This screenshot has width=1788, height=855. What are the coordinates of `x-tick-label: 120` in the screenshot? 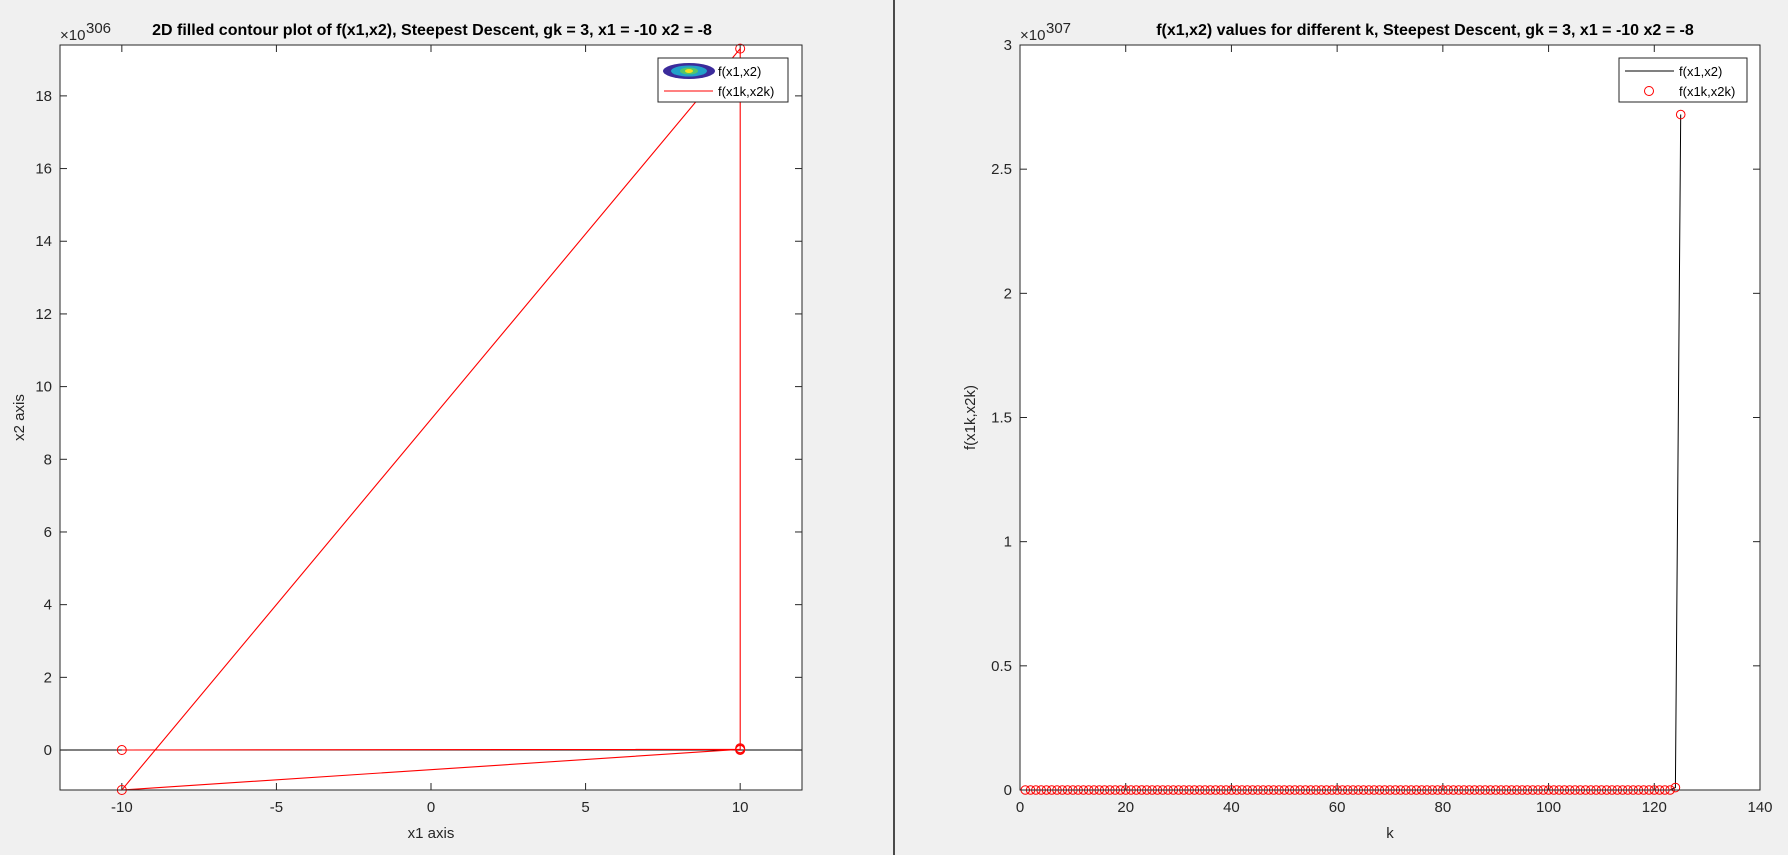 It's located at (1654, 807).